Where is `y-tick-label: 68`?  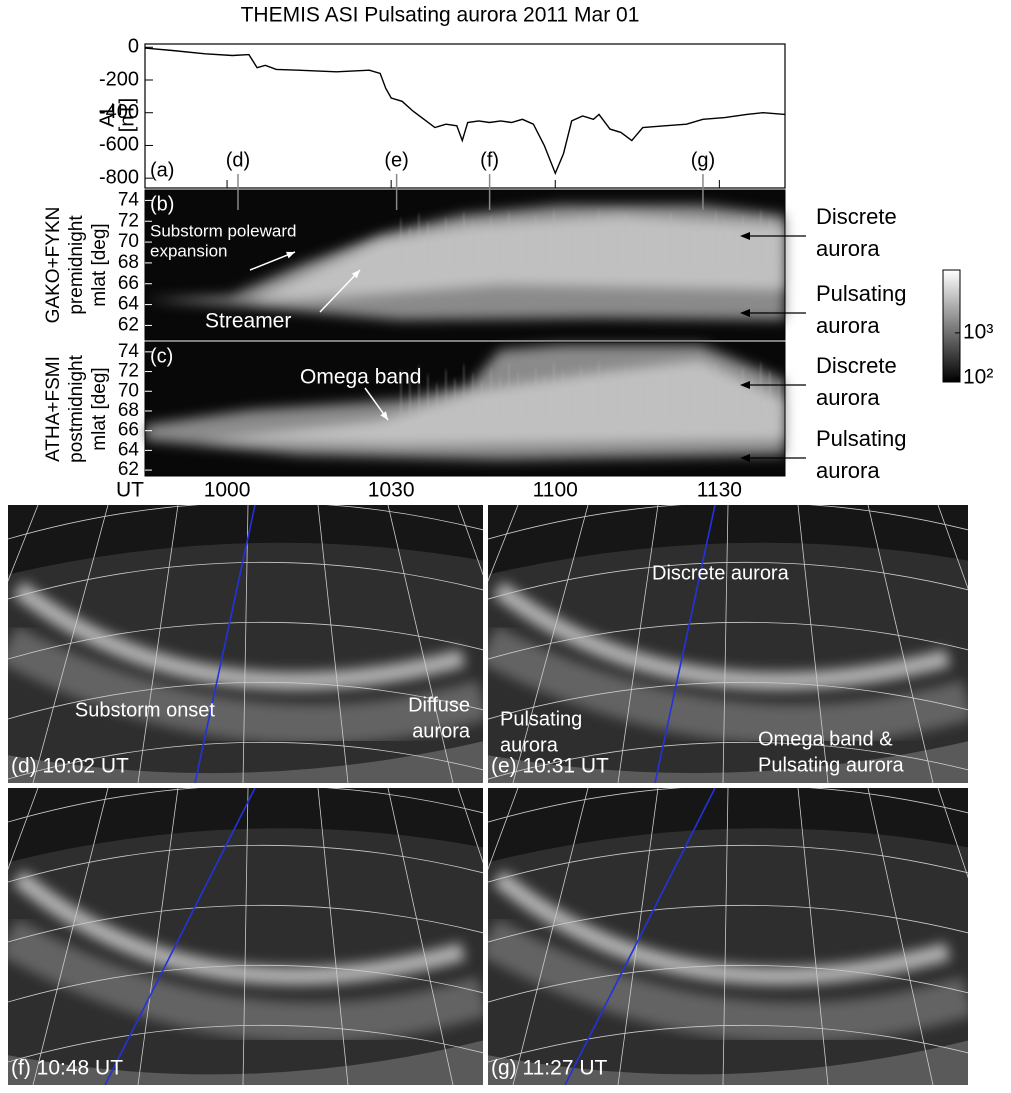 y-tick-label: 68 is located at coordinates (128, 262).